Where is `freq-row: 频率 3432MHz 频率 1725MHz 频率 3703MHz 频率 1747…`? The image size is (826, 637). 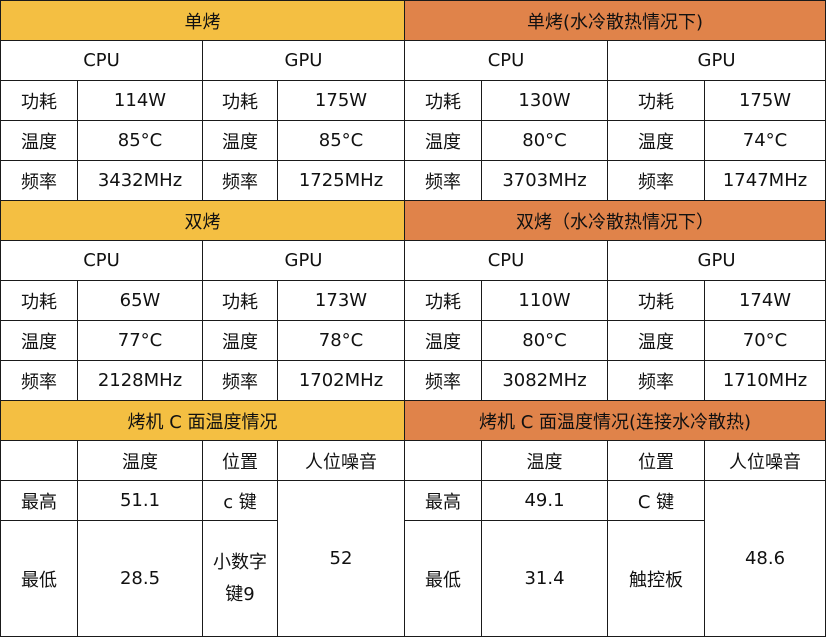 freq-row: 频率 3432MHz 频率 1725MHz 频率 3703MHz 频率 1747… is located at coordinates (413, 180).